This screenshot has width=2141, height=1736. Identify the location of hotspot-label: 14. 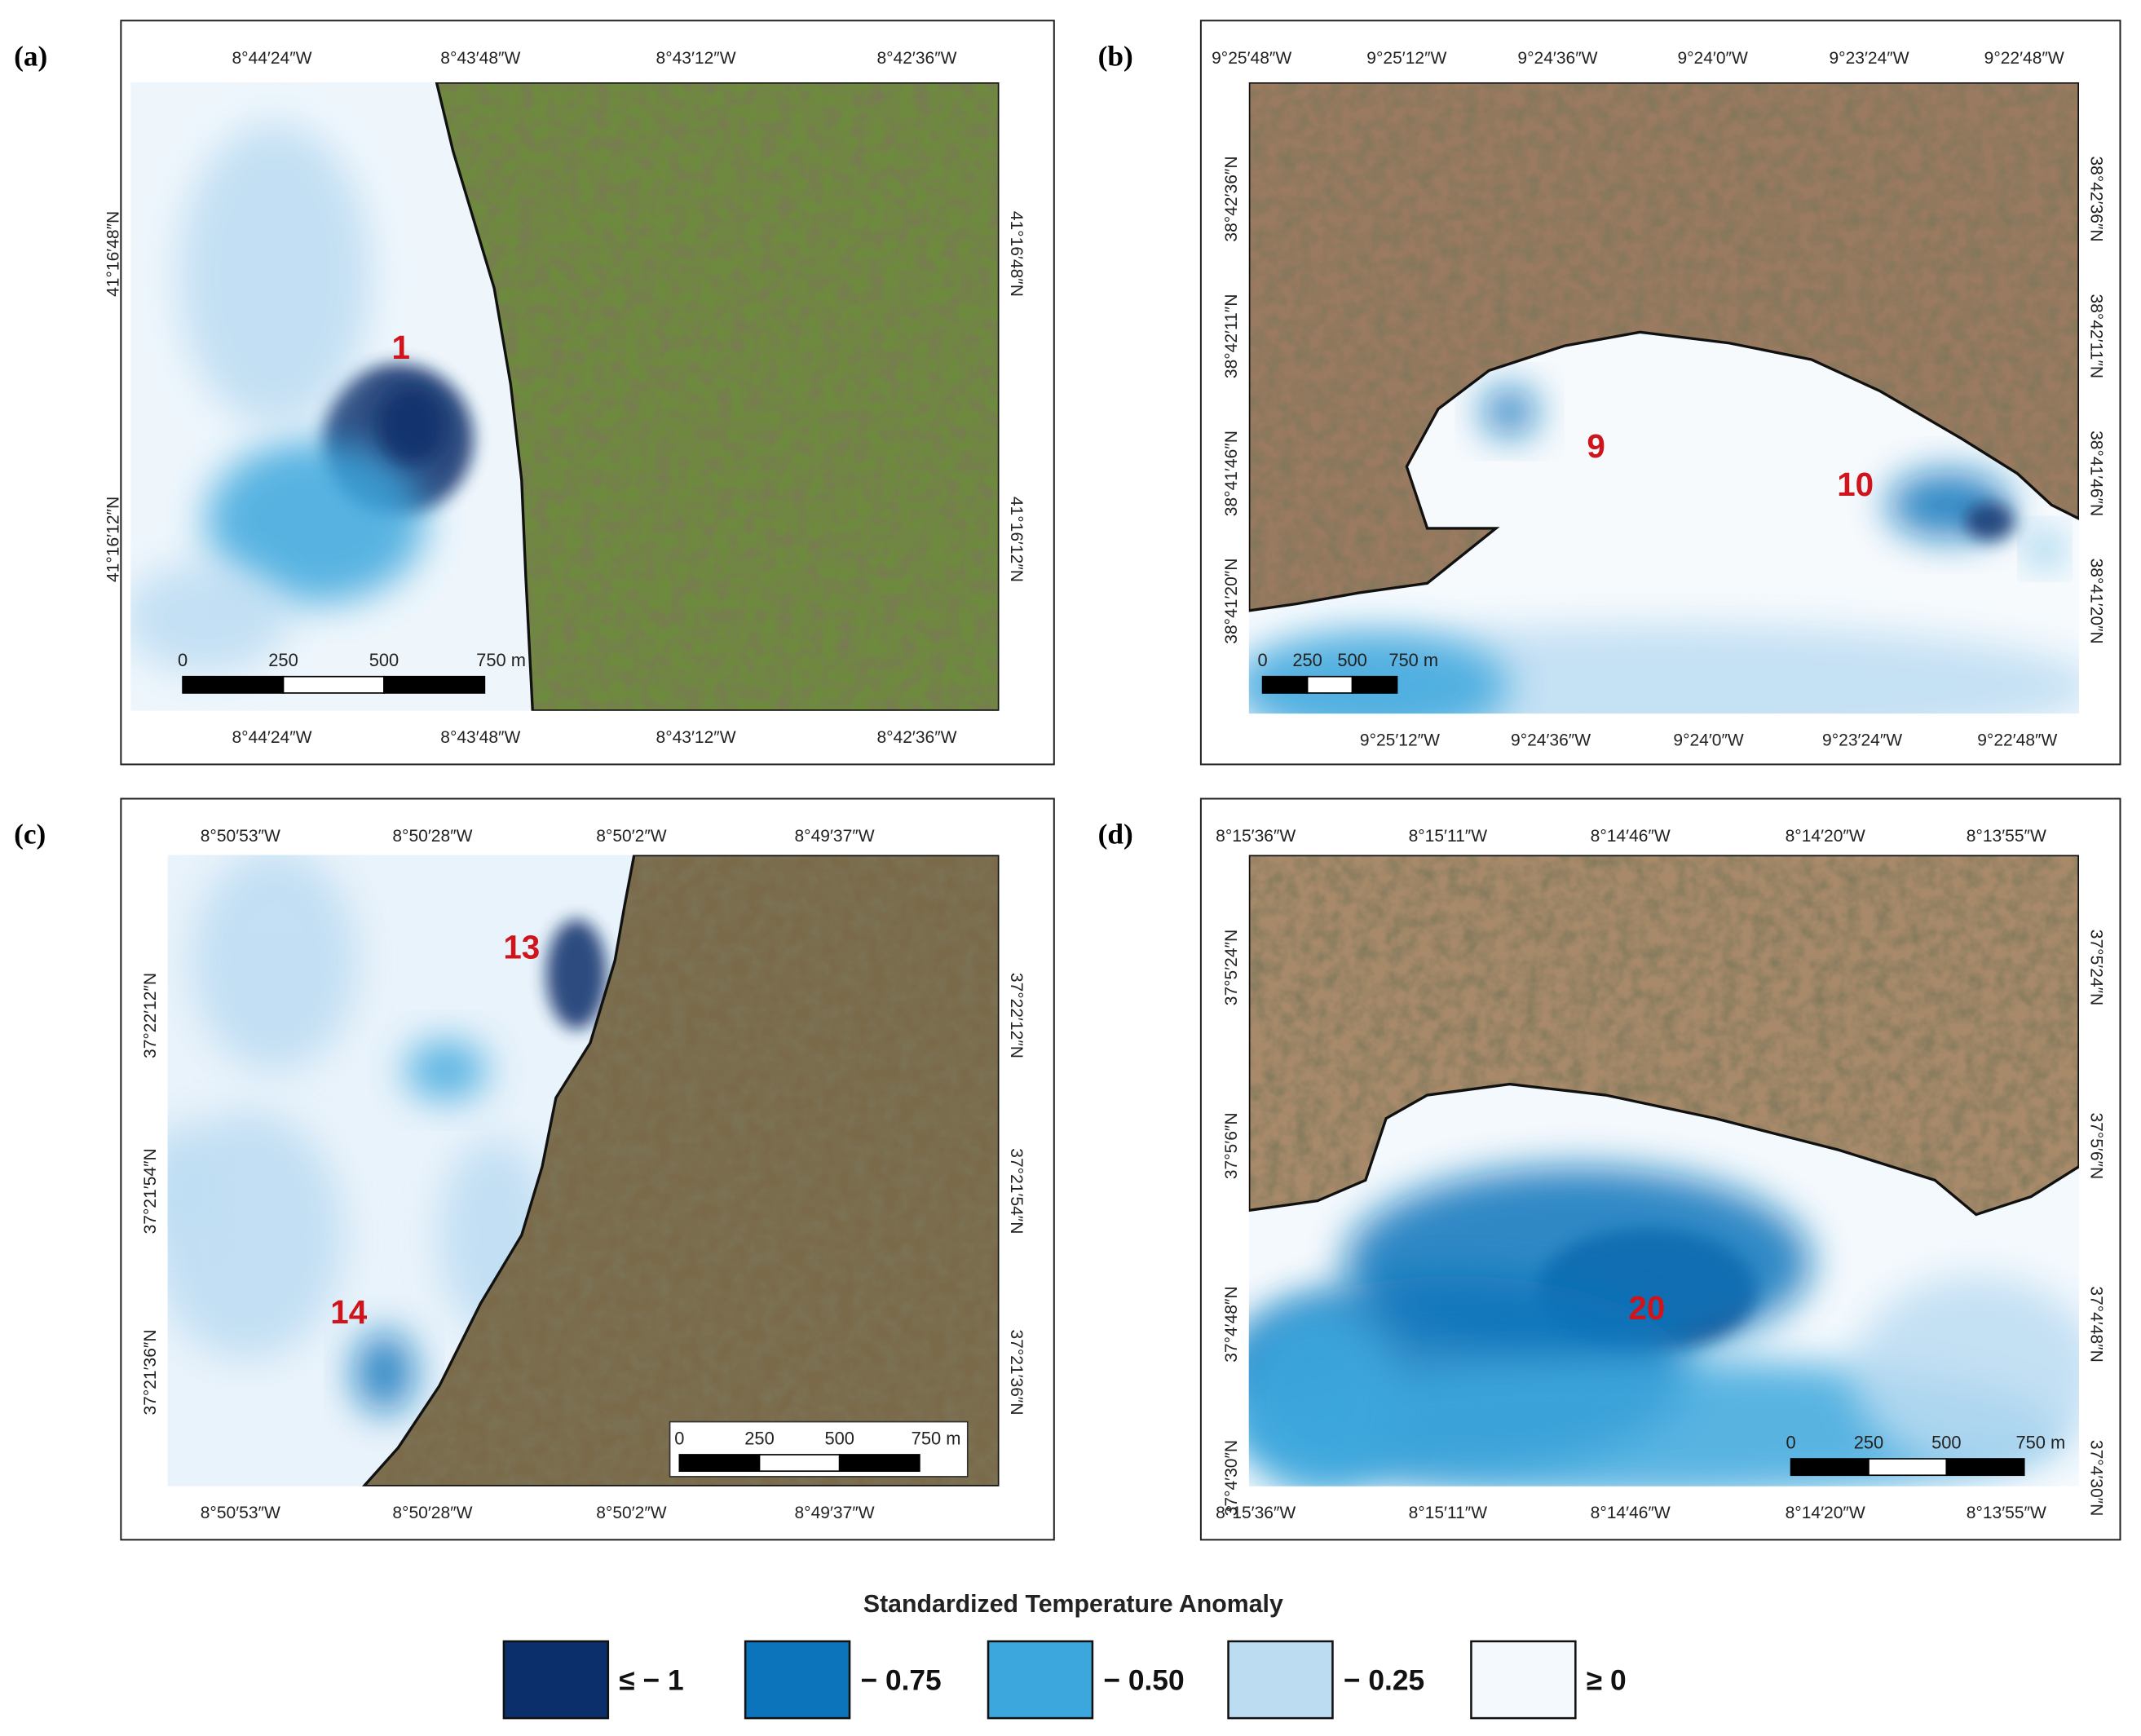
(348, 1312).